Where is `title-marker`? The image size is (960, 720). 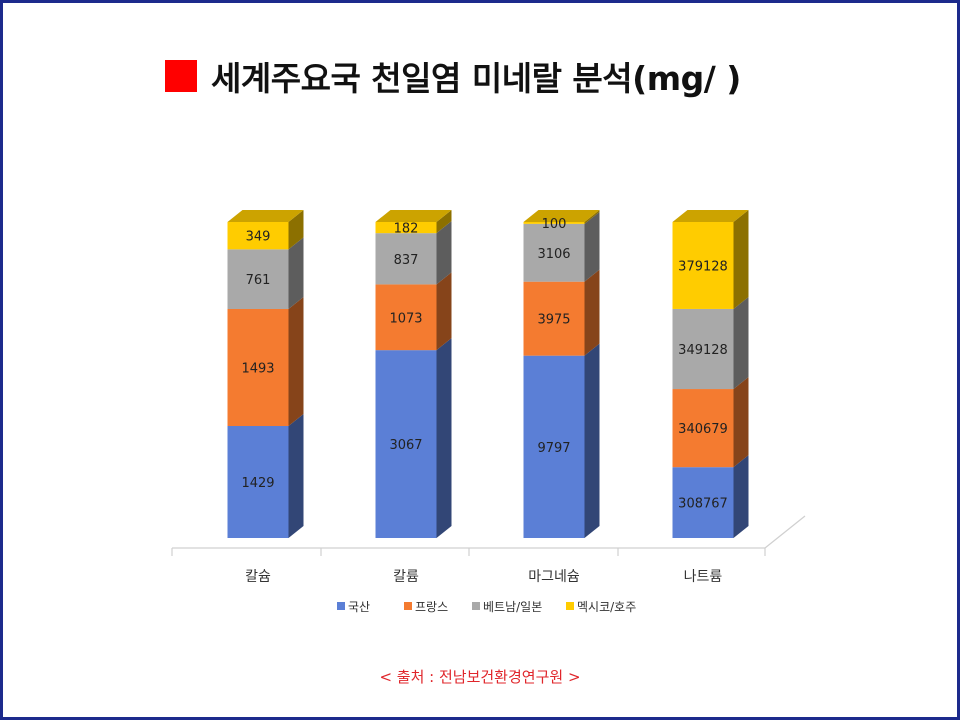
title-marker is located at coordinates (181, 76).